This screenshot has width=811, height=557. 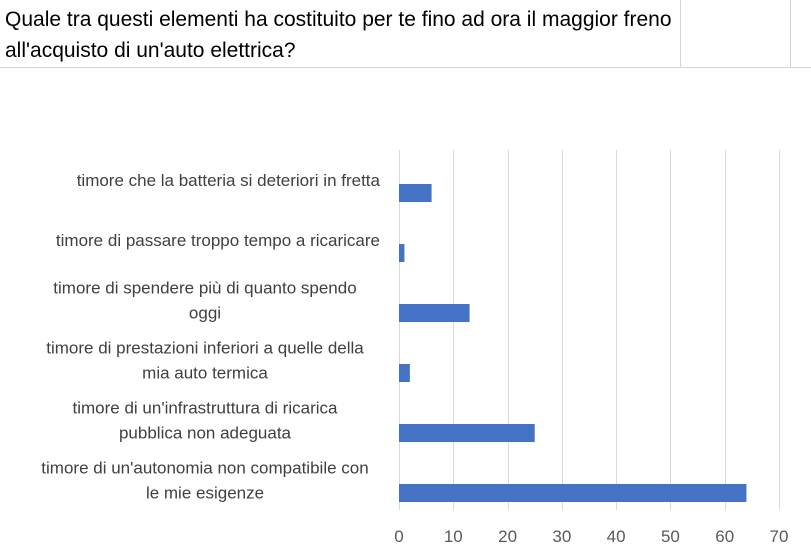 What do you see at coordinates (591, 536) in the screenshot?
I see `x-tick-labels: 0 10 20 30 40 50 60 70` at bounding box center [591, 536].